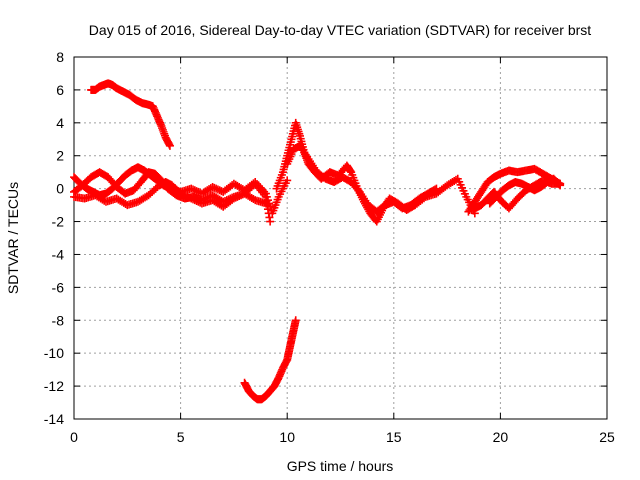 The image size is (640, 480). Describe the element at coordinates (58, 320) in the screenshot. I see `y-tick-label: -8` at that location.